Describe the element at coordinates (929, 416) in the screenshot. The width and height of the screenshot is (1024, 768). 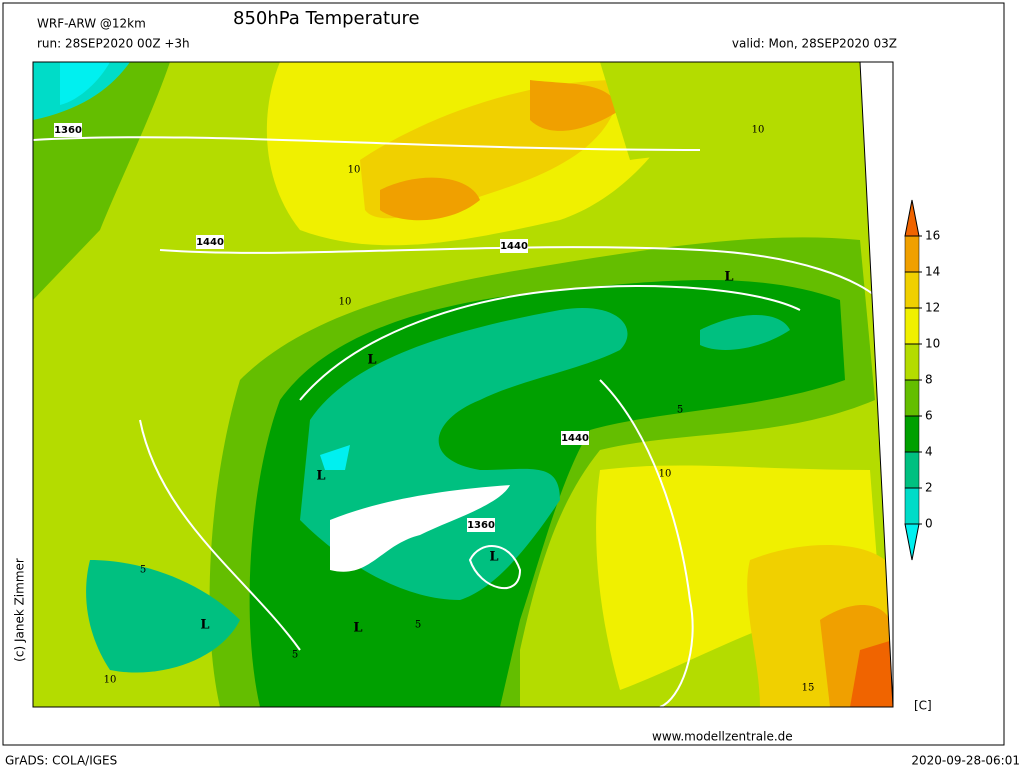
I see `colorbar-tick-label: 6` at that location.